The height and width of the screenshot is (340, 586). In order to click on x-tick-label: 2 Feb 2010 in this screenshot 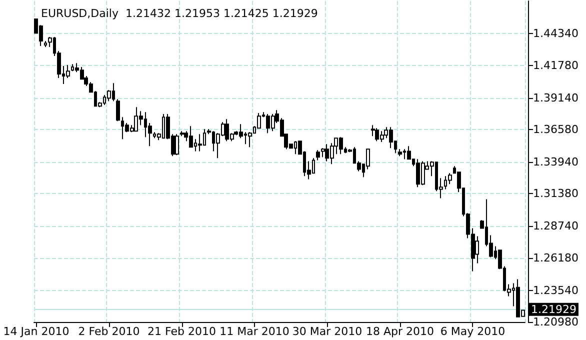, I will do `click(109, 331)`.